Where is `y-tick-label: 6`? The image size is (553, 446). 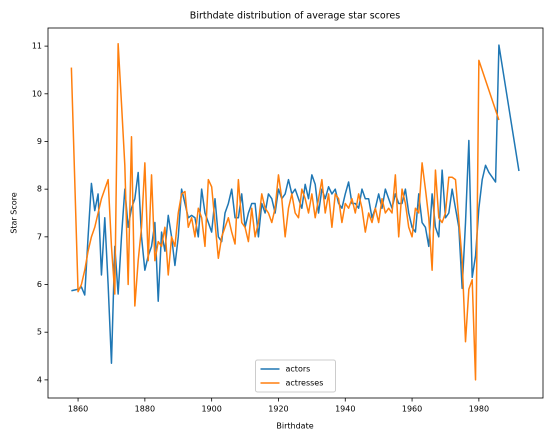 y-tick-label: 6 is located at coordinates (39, 284).